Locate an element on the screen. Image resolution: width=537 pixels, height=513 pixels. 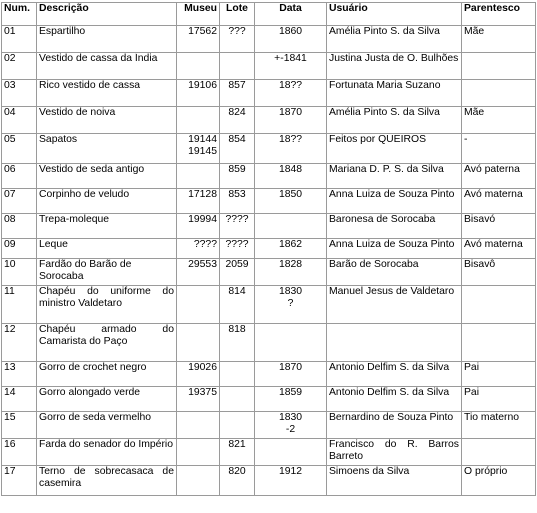
cell-descricao-text: Vestido de seda antigo is located at coordinates (92, 170).